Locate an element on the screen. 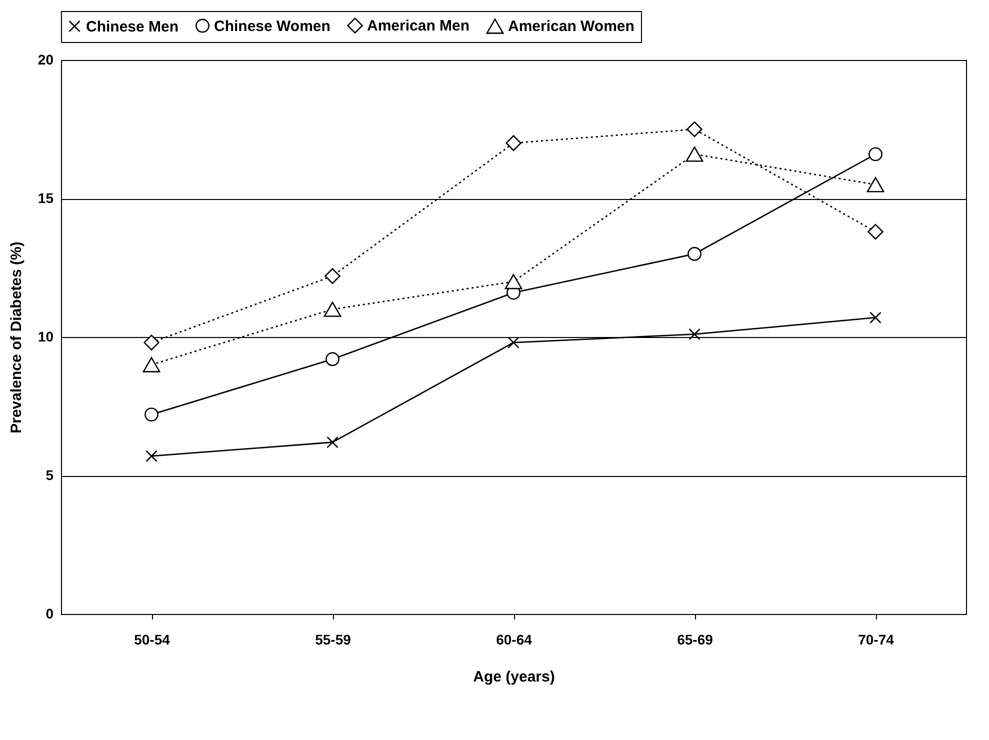 This screenshot has width=989, height=740. x-axis-title: Age (years) is located at coordinates (514, 677).